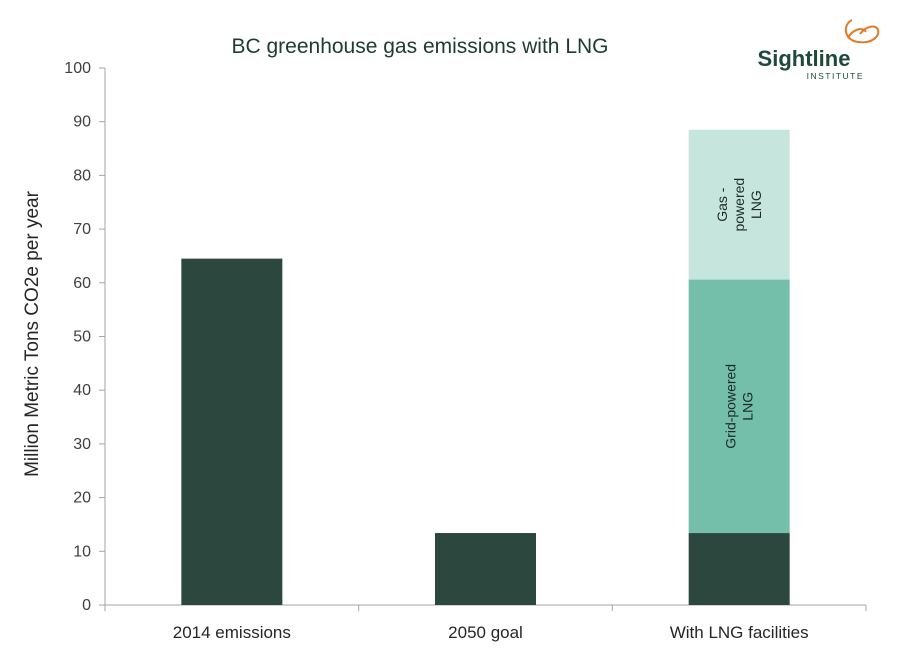  I want to click on y-tick-label: 20, so click(82, 498).